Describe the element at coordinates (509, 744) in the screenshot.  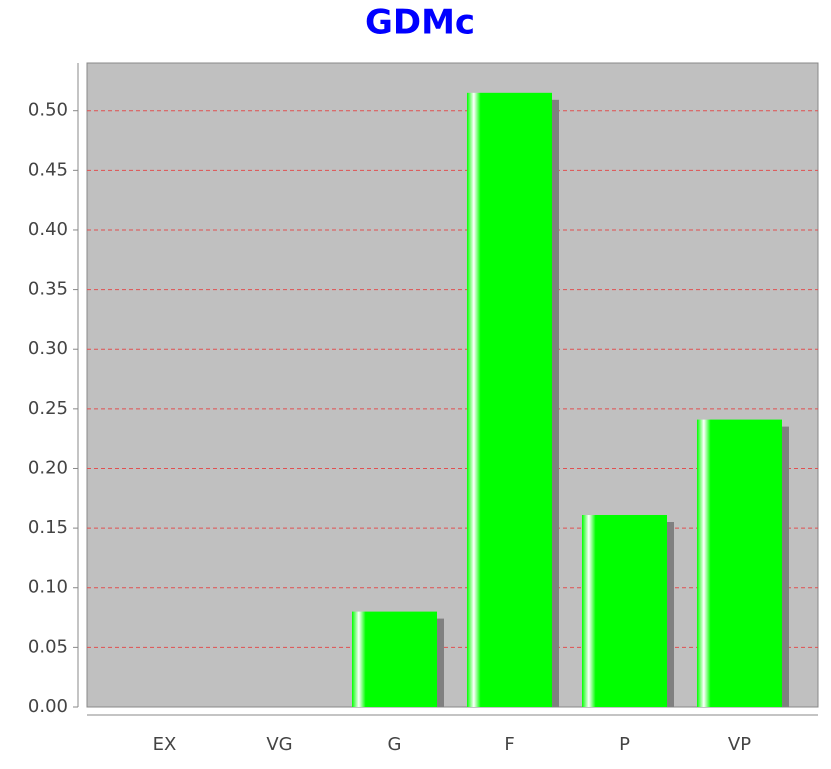
I see `x-tick-label: F` at that location.